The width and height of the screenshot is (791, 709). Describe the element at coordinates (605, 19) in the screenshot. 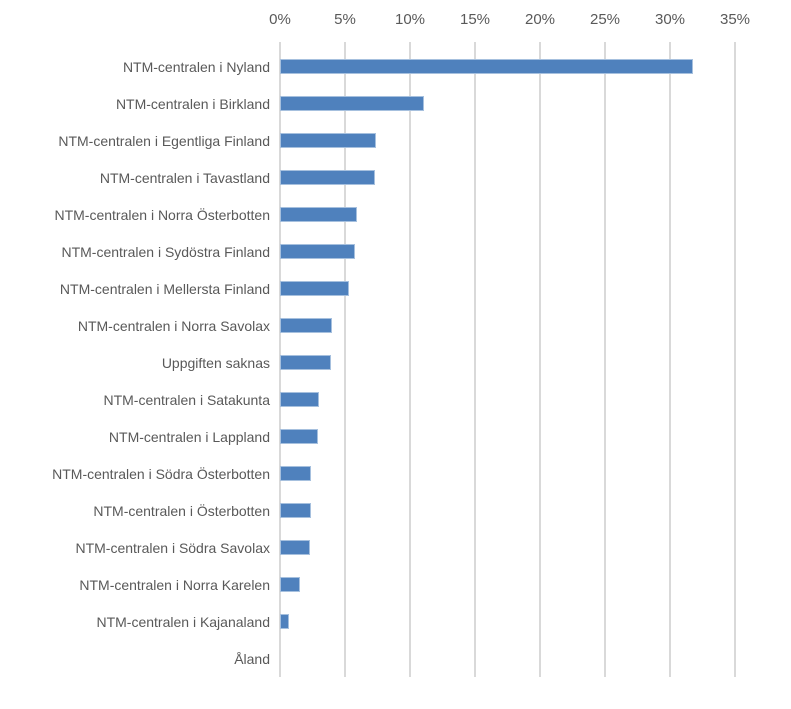

I see `x-axis-tick-label: 25%` at that location.